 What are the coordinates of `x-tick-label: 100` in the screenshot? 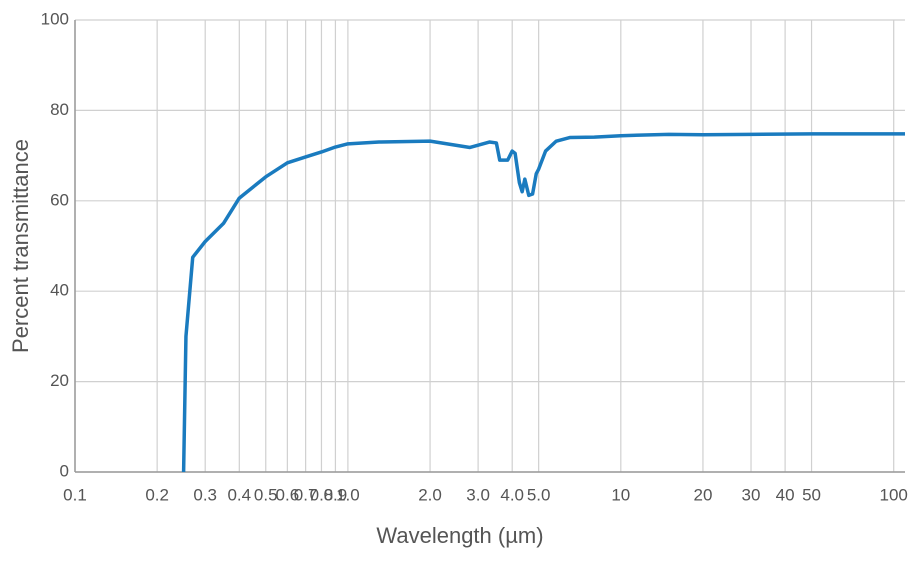 It's located at (894, 494).